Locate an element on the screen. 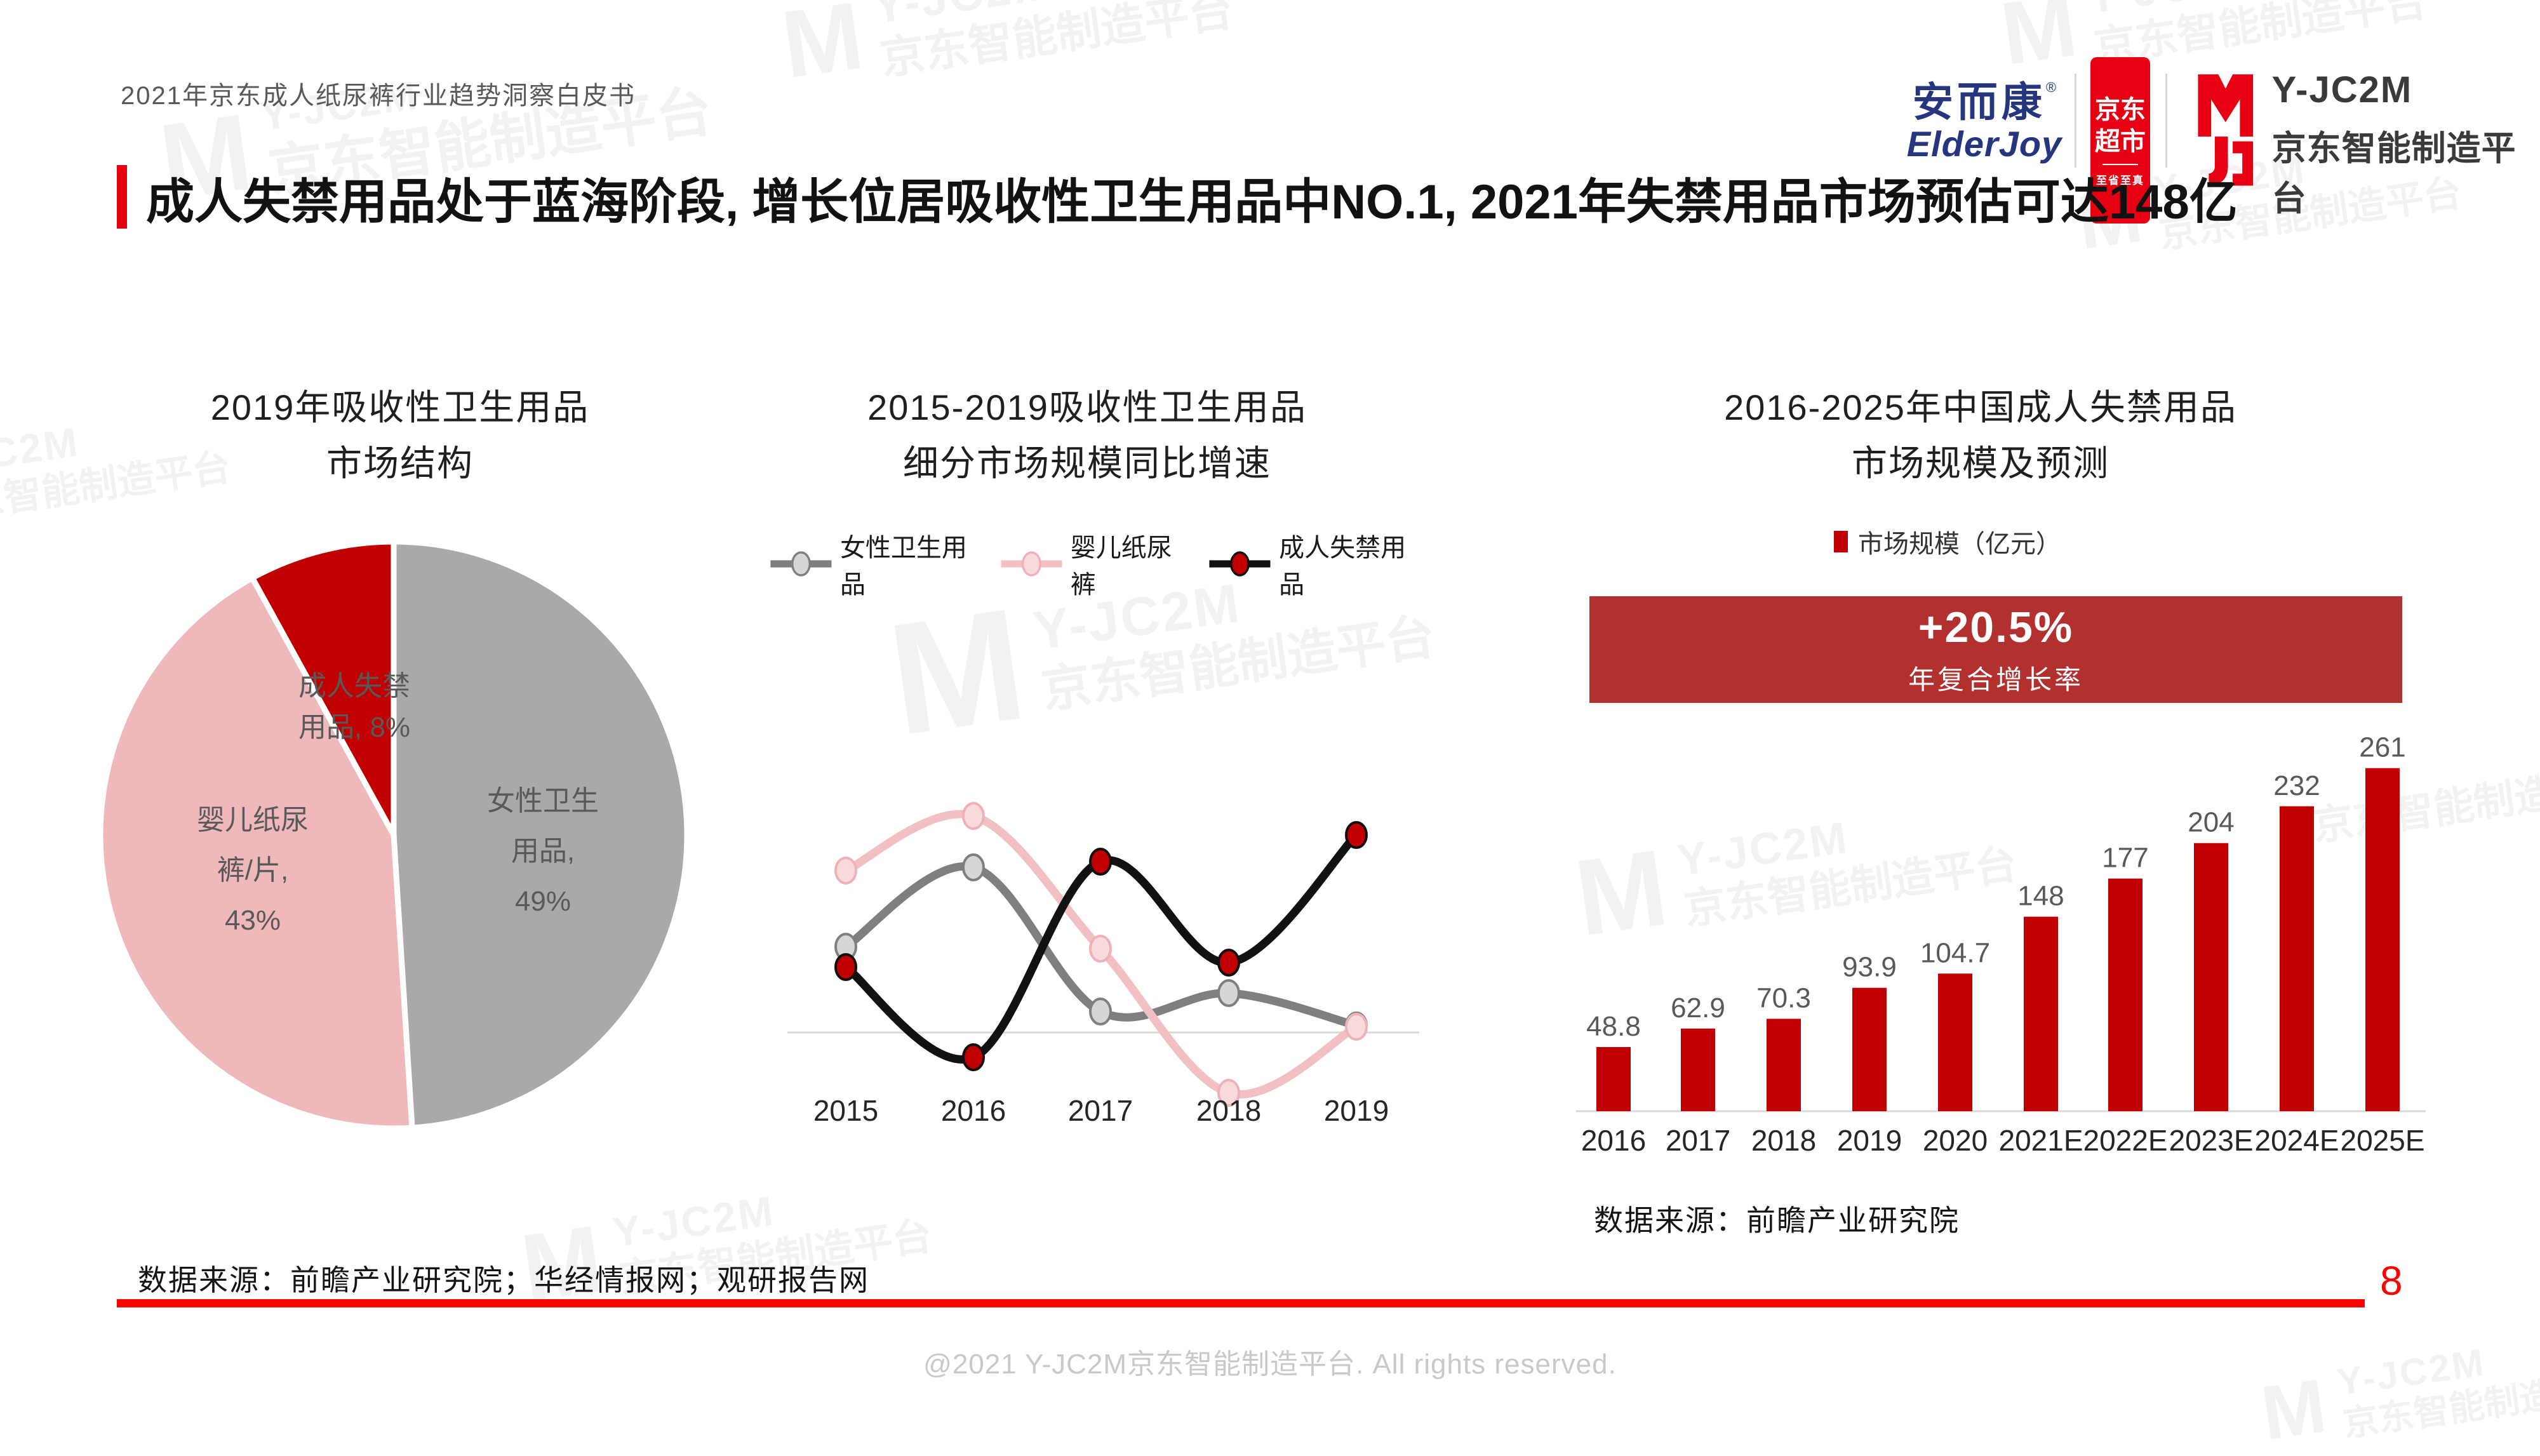 The width and height of the screenshot is (2540, 1456). watermark-line2: 京东智能制造平台 is located at coordinates (1056, 42).